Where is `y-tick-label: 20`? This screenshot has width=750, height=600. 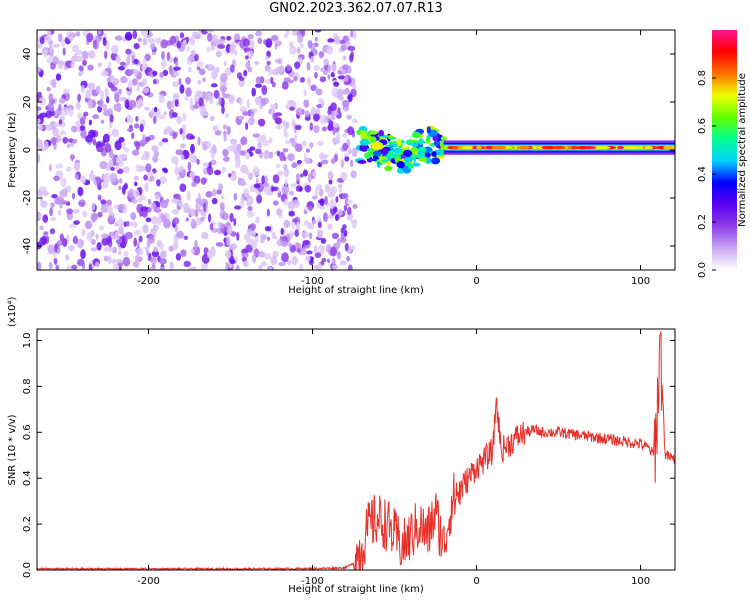
y-tick-label: 20 is located at coordinates (27, 102).